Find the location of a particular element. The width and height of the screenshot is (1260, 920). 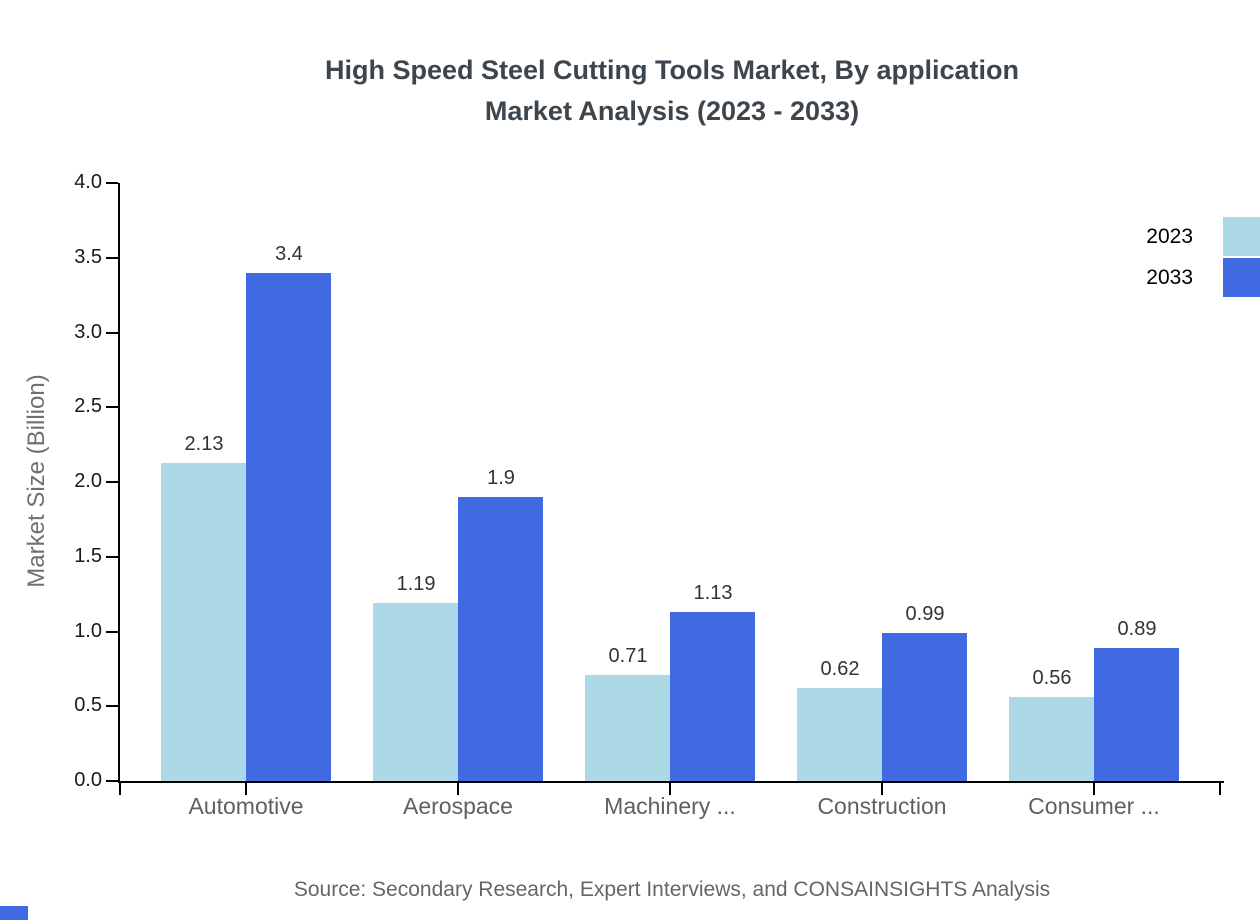

y-tick-label: 1.0 is located at coordinates (88, 630).